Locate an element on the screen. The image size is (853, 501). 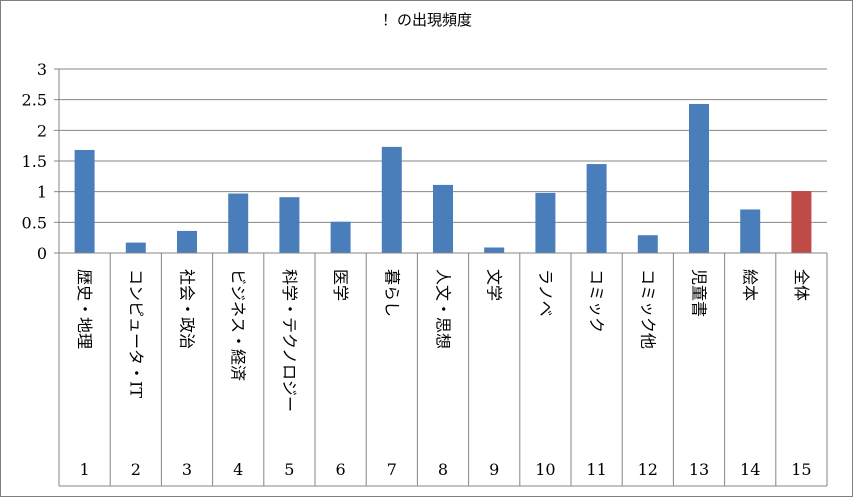
x-category-label: 暮らし is located at coordinates (391, 293).